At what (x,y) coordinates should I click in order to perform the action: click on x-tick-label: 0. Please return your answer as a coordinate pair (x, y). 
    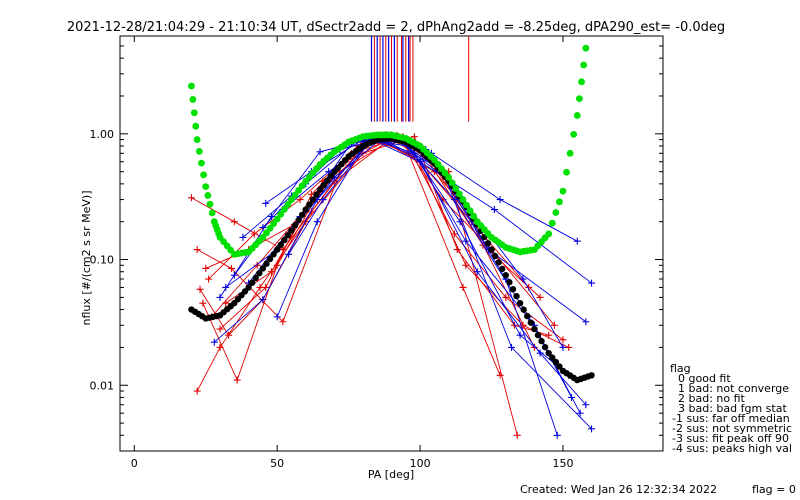
    Looking at the image, I should click on (134, 463).